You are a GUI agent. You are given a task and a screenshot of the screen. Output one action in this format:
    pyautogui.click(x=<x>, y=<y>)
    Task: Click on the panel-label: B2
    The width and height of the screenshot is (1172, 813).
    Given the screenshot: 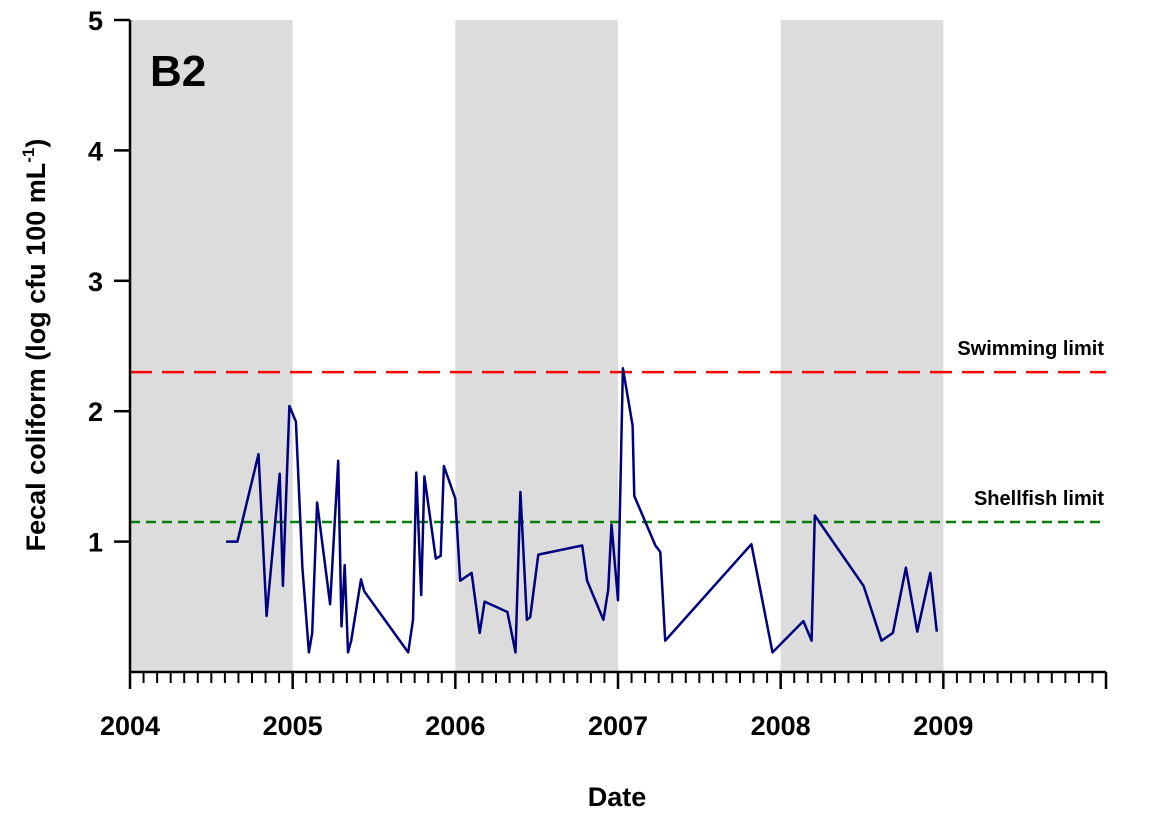 What is the action you would take?
    pyautogui.click(x=178, y=71)
    